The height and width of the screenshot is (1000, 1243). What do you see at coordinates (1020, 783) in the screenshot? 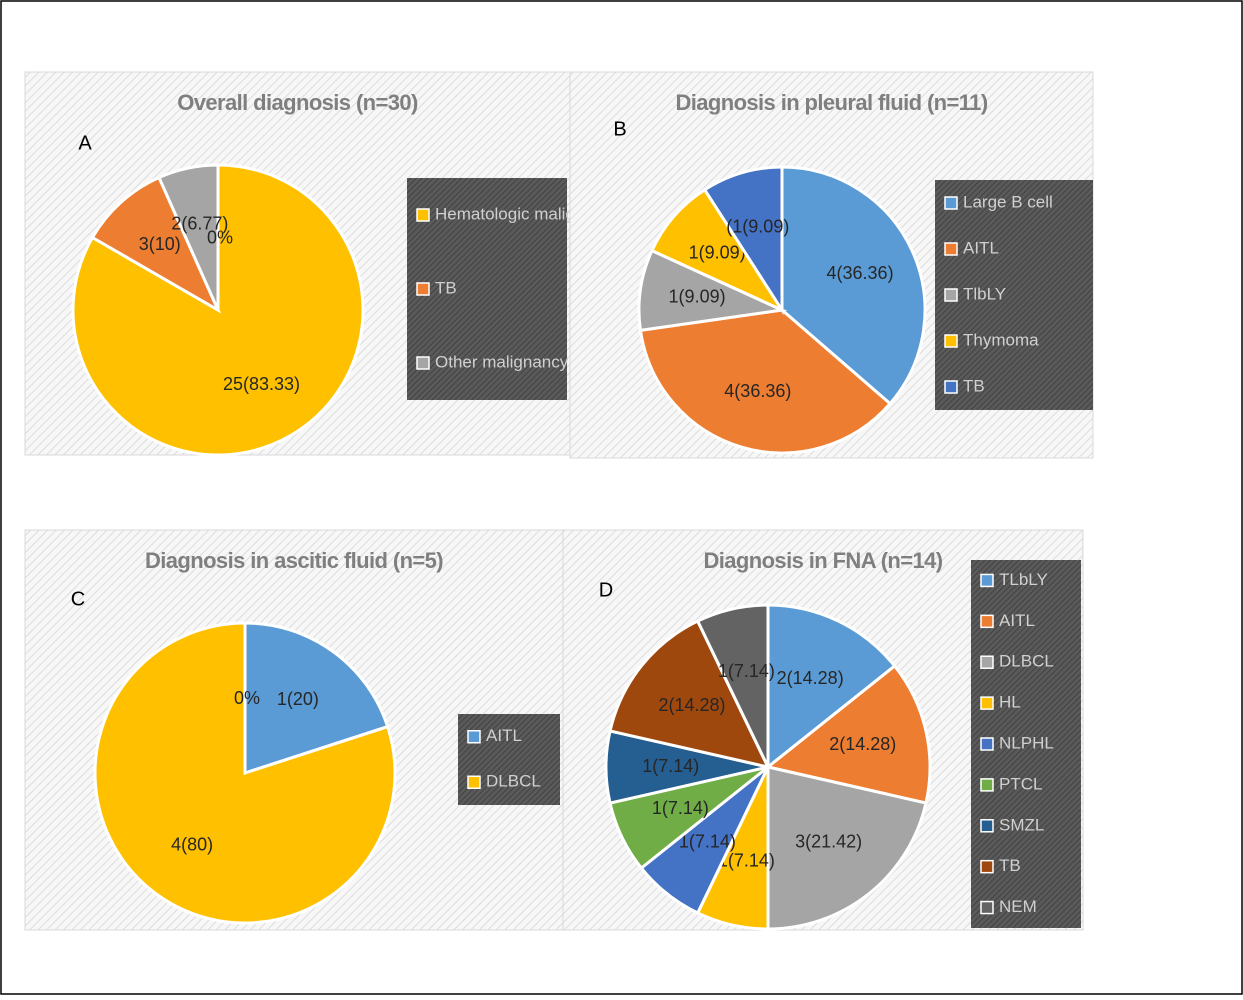
I see `legend-label: PTCL` at bounding box center [1020, 783].